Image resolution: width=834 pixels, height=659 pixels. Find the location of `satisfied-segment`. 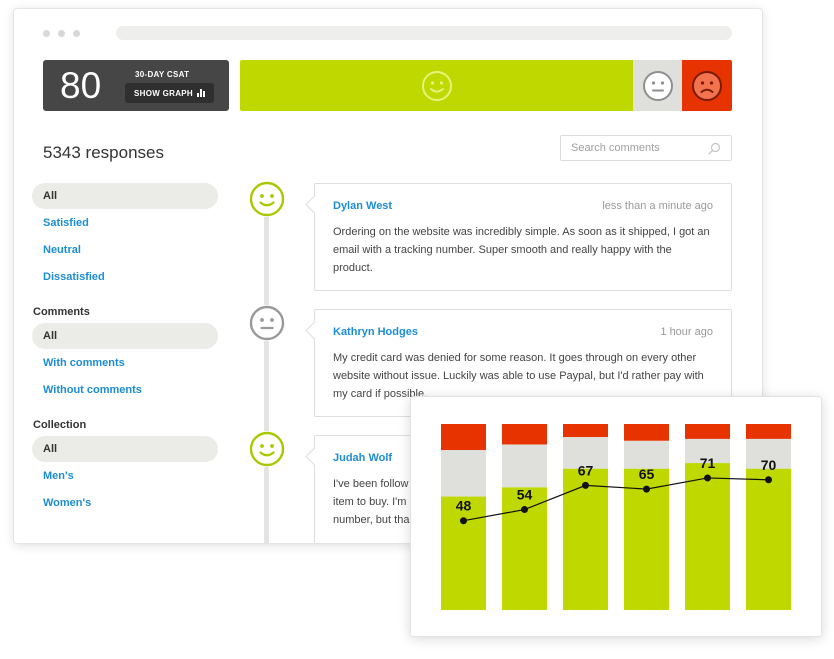

satisfied-segment is located at coordinates (436, 85).